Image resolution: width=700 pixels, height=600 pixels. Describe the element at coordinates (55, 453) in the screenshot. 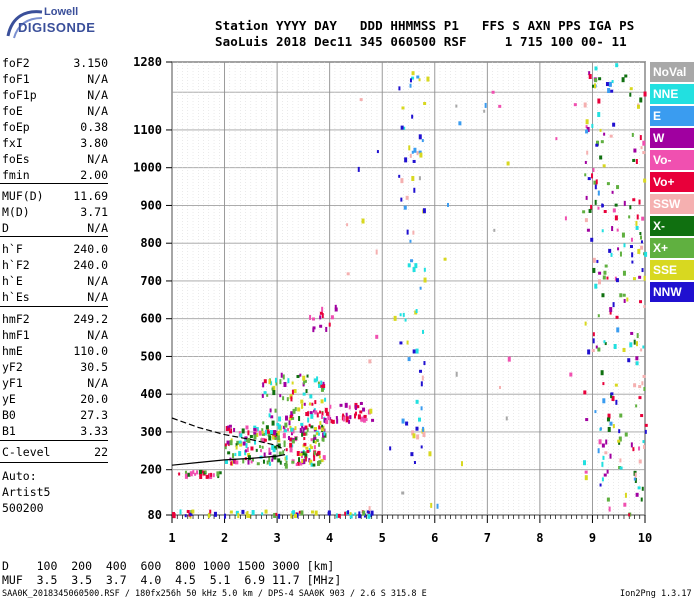

I see `param-row: C-level 22` at that location.